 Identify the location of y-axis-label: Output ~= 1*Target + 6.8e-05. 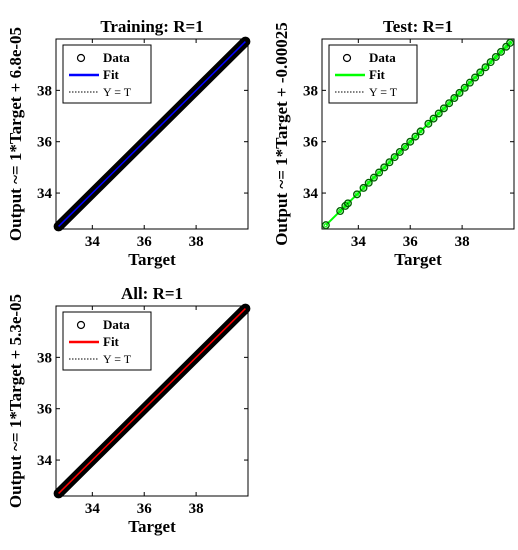
(15, 134).